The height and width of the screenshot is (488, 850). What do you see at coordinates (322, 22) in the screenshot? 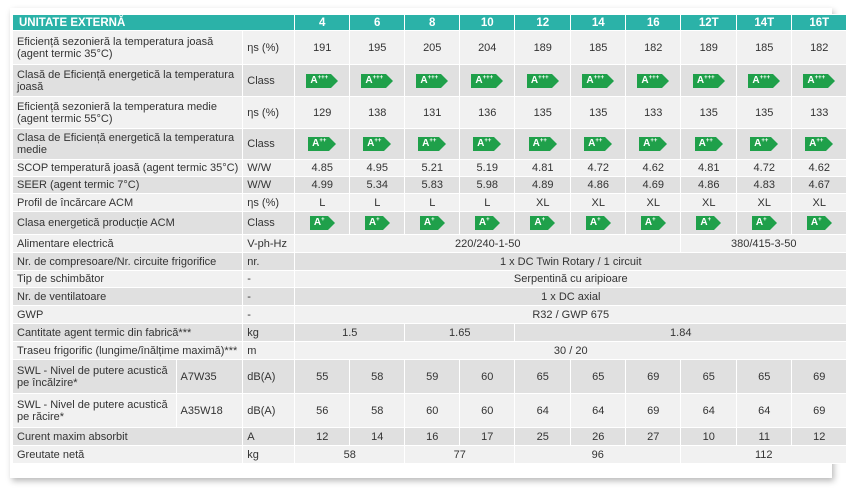
I see `model-4: 4` at bounding box center [322, 22].